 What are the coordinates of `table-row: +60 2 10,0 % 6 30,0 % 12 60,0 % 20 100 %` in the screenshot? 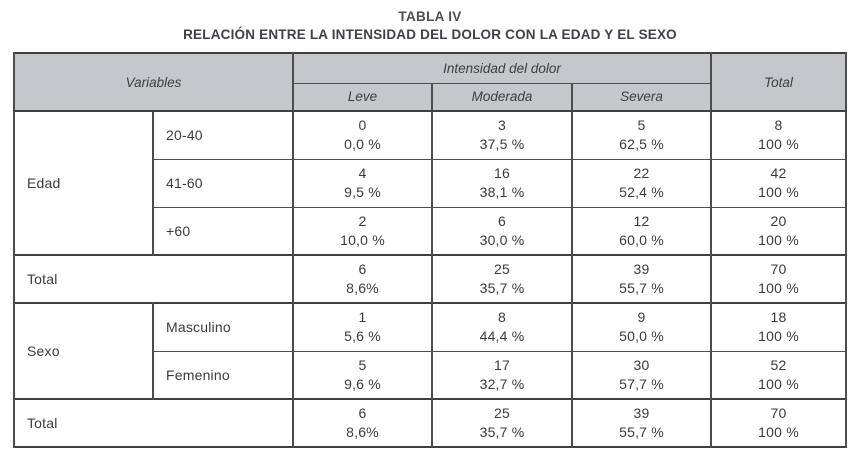 It's located at (431, 231).